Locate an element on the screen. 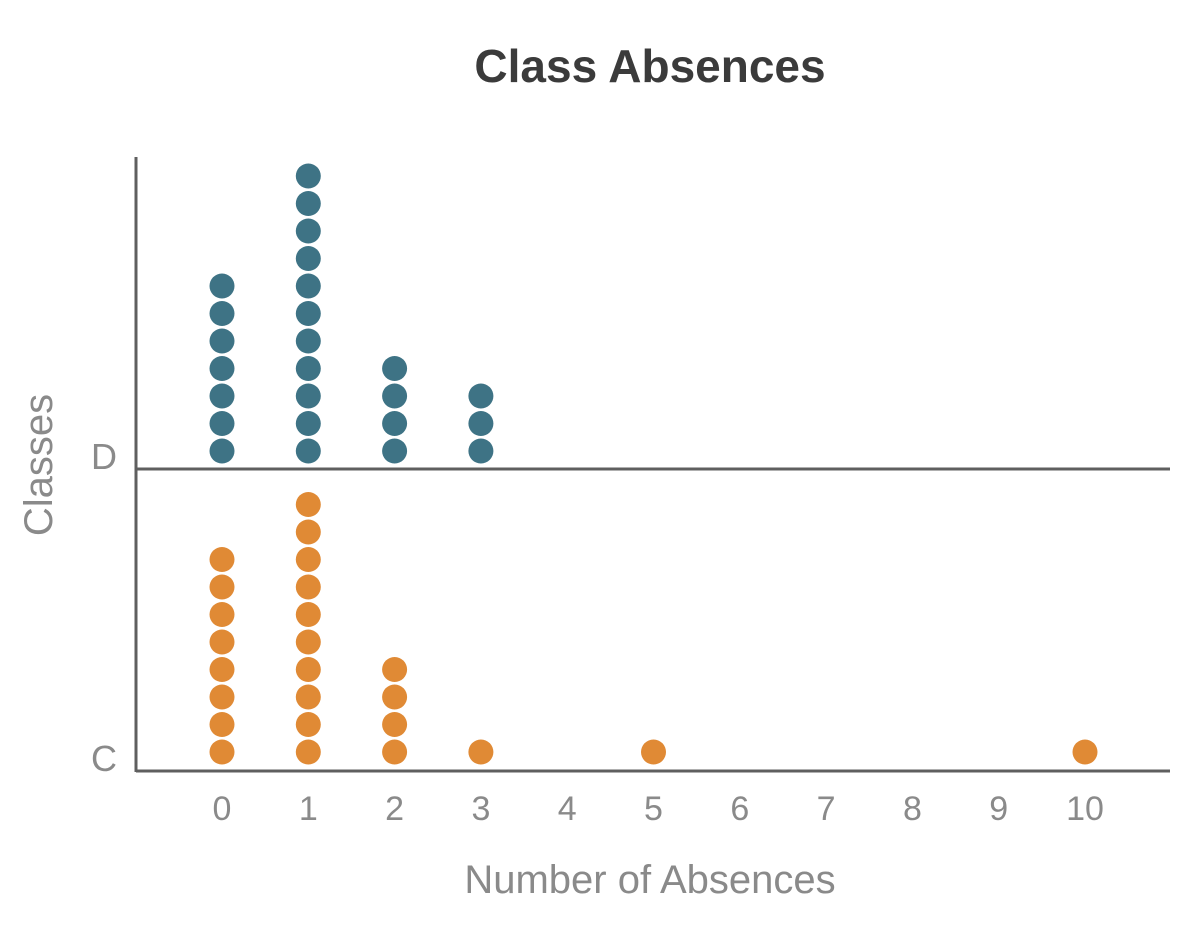 The image size is (1185, 925). x-tick-label-7: 7 is located at coordinates (826, 809).